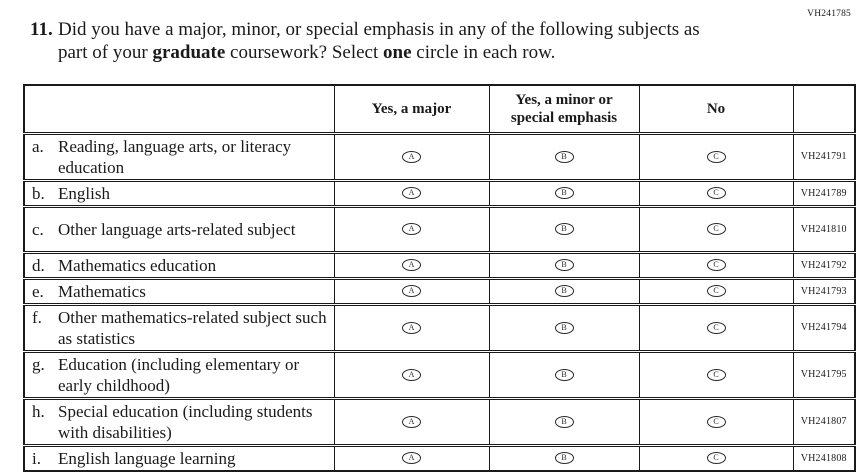 The width and height of the screenshot is (867, 472). What do you see at coordinates (38, 291) in the screenshot?
I see `row-letter: e.` at bounding box center [38, 291].